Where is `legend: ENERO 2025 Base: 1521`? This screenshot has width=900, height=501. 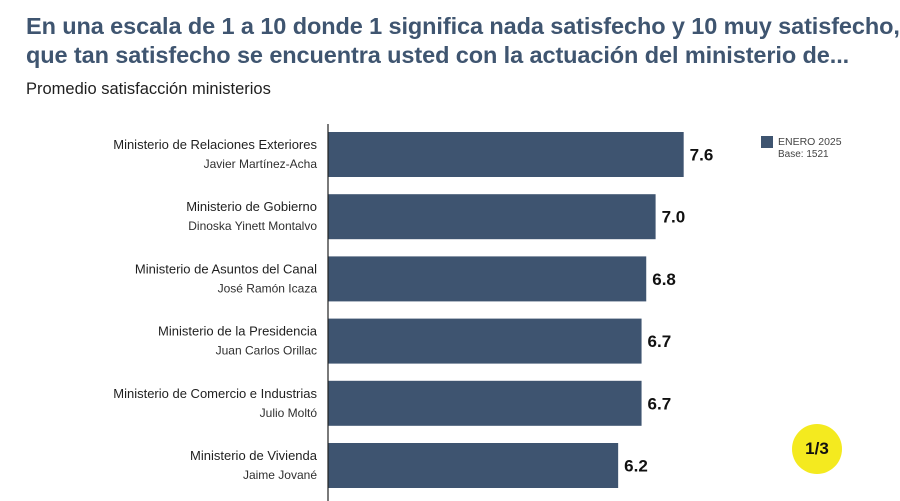
legend: ENERO 2025 Base: 1521 is located at coordinates (801, 148).